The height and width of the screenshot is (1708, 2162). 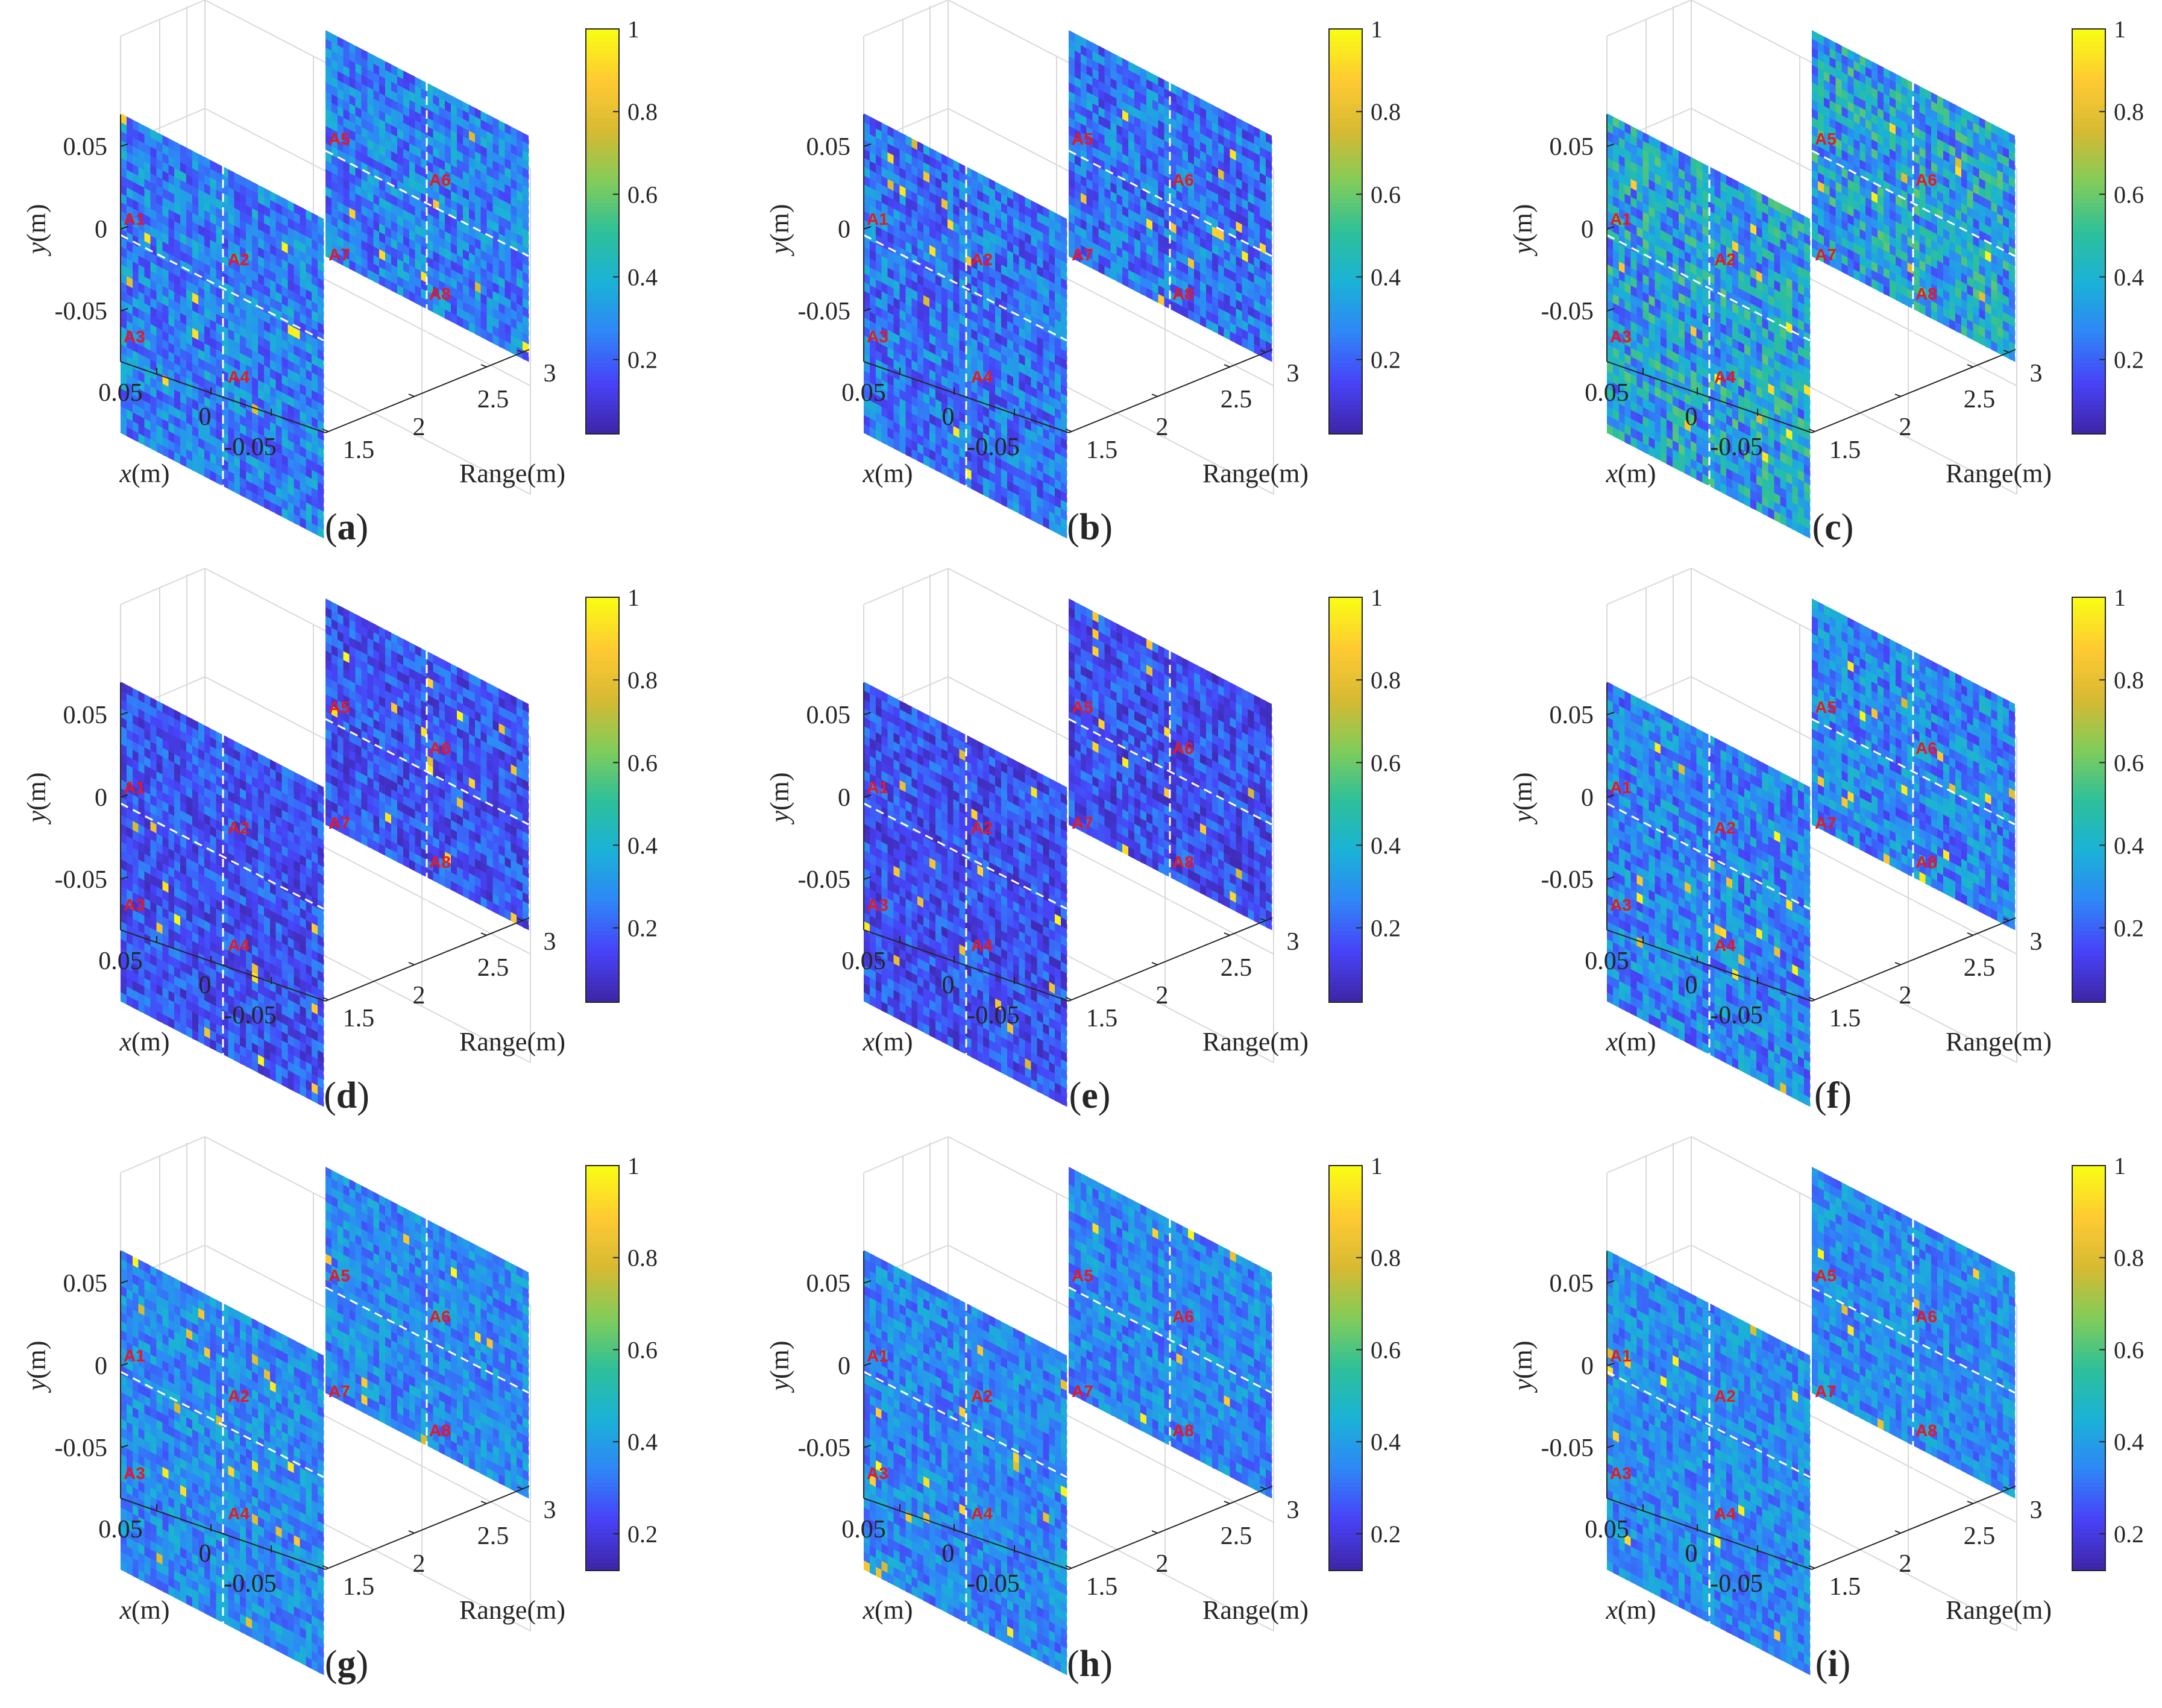 What do you see at coordinates (120, 393) in the screenshot?
I see `x-tick-label: 0.05` at bounding box center [120, 393].